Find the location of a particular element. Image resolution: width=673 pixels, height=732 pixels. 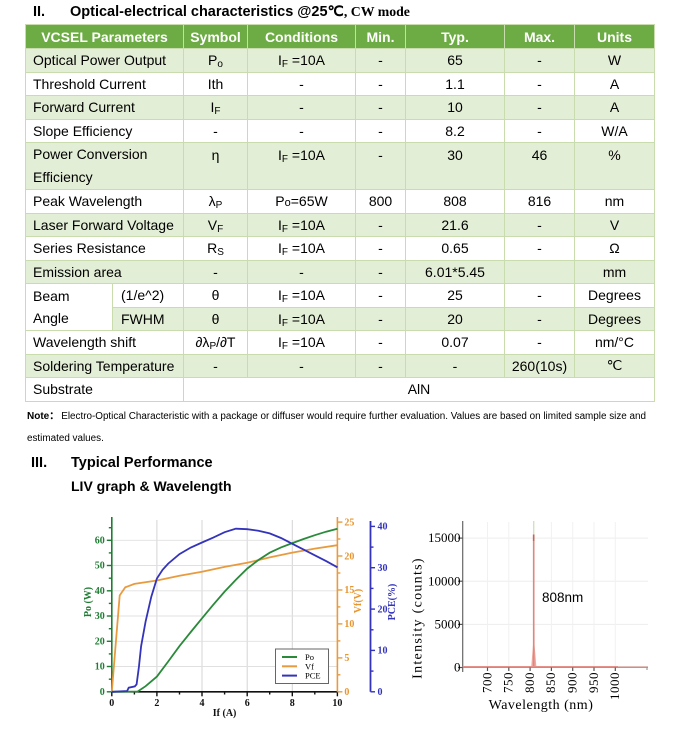

svg-text: 850 is located at coordinates (550, 682).